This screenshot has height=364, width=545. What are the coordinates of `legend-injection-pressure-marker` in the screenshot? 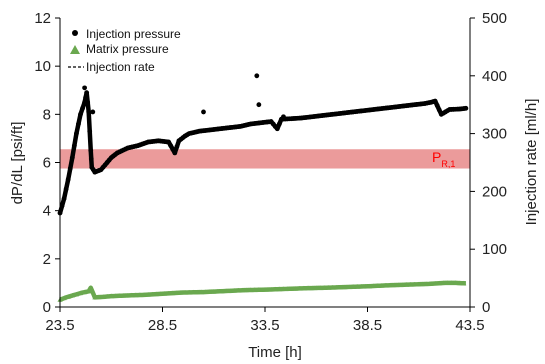 It's located at (75, 33).